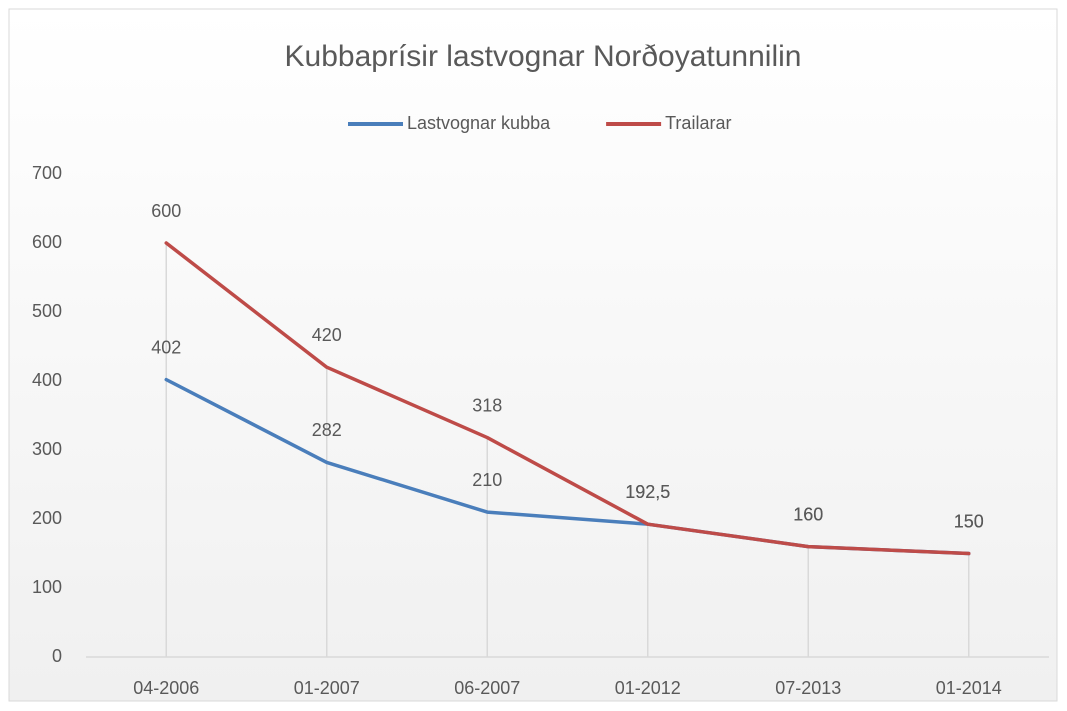  Describe the element at coordinates (327, 335) in the screenshot. I see `data-label: 420` at that location.